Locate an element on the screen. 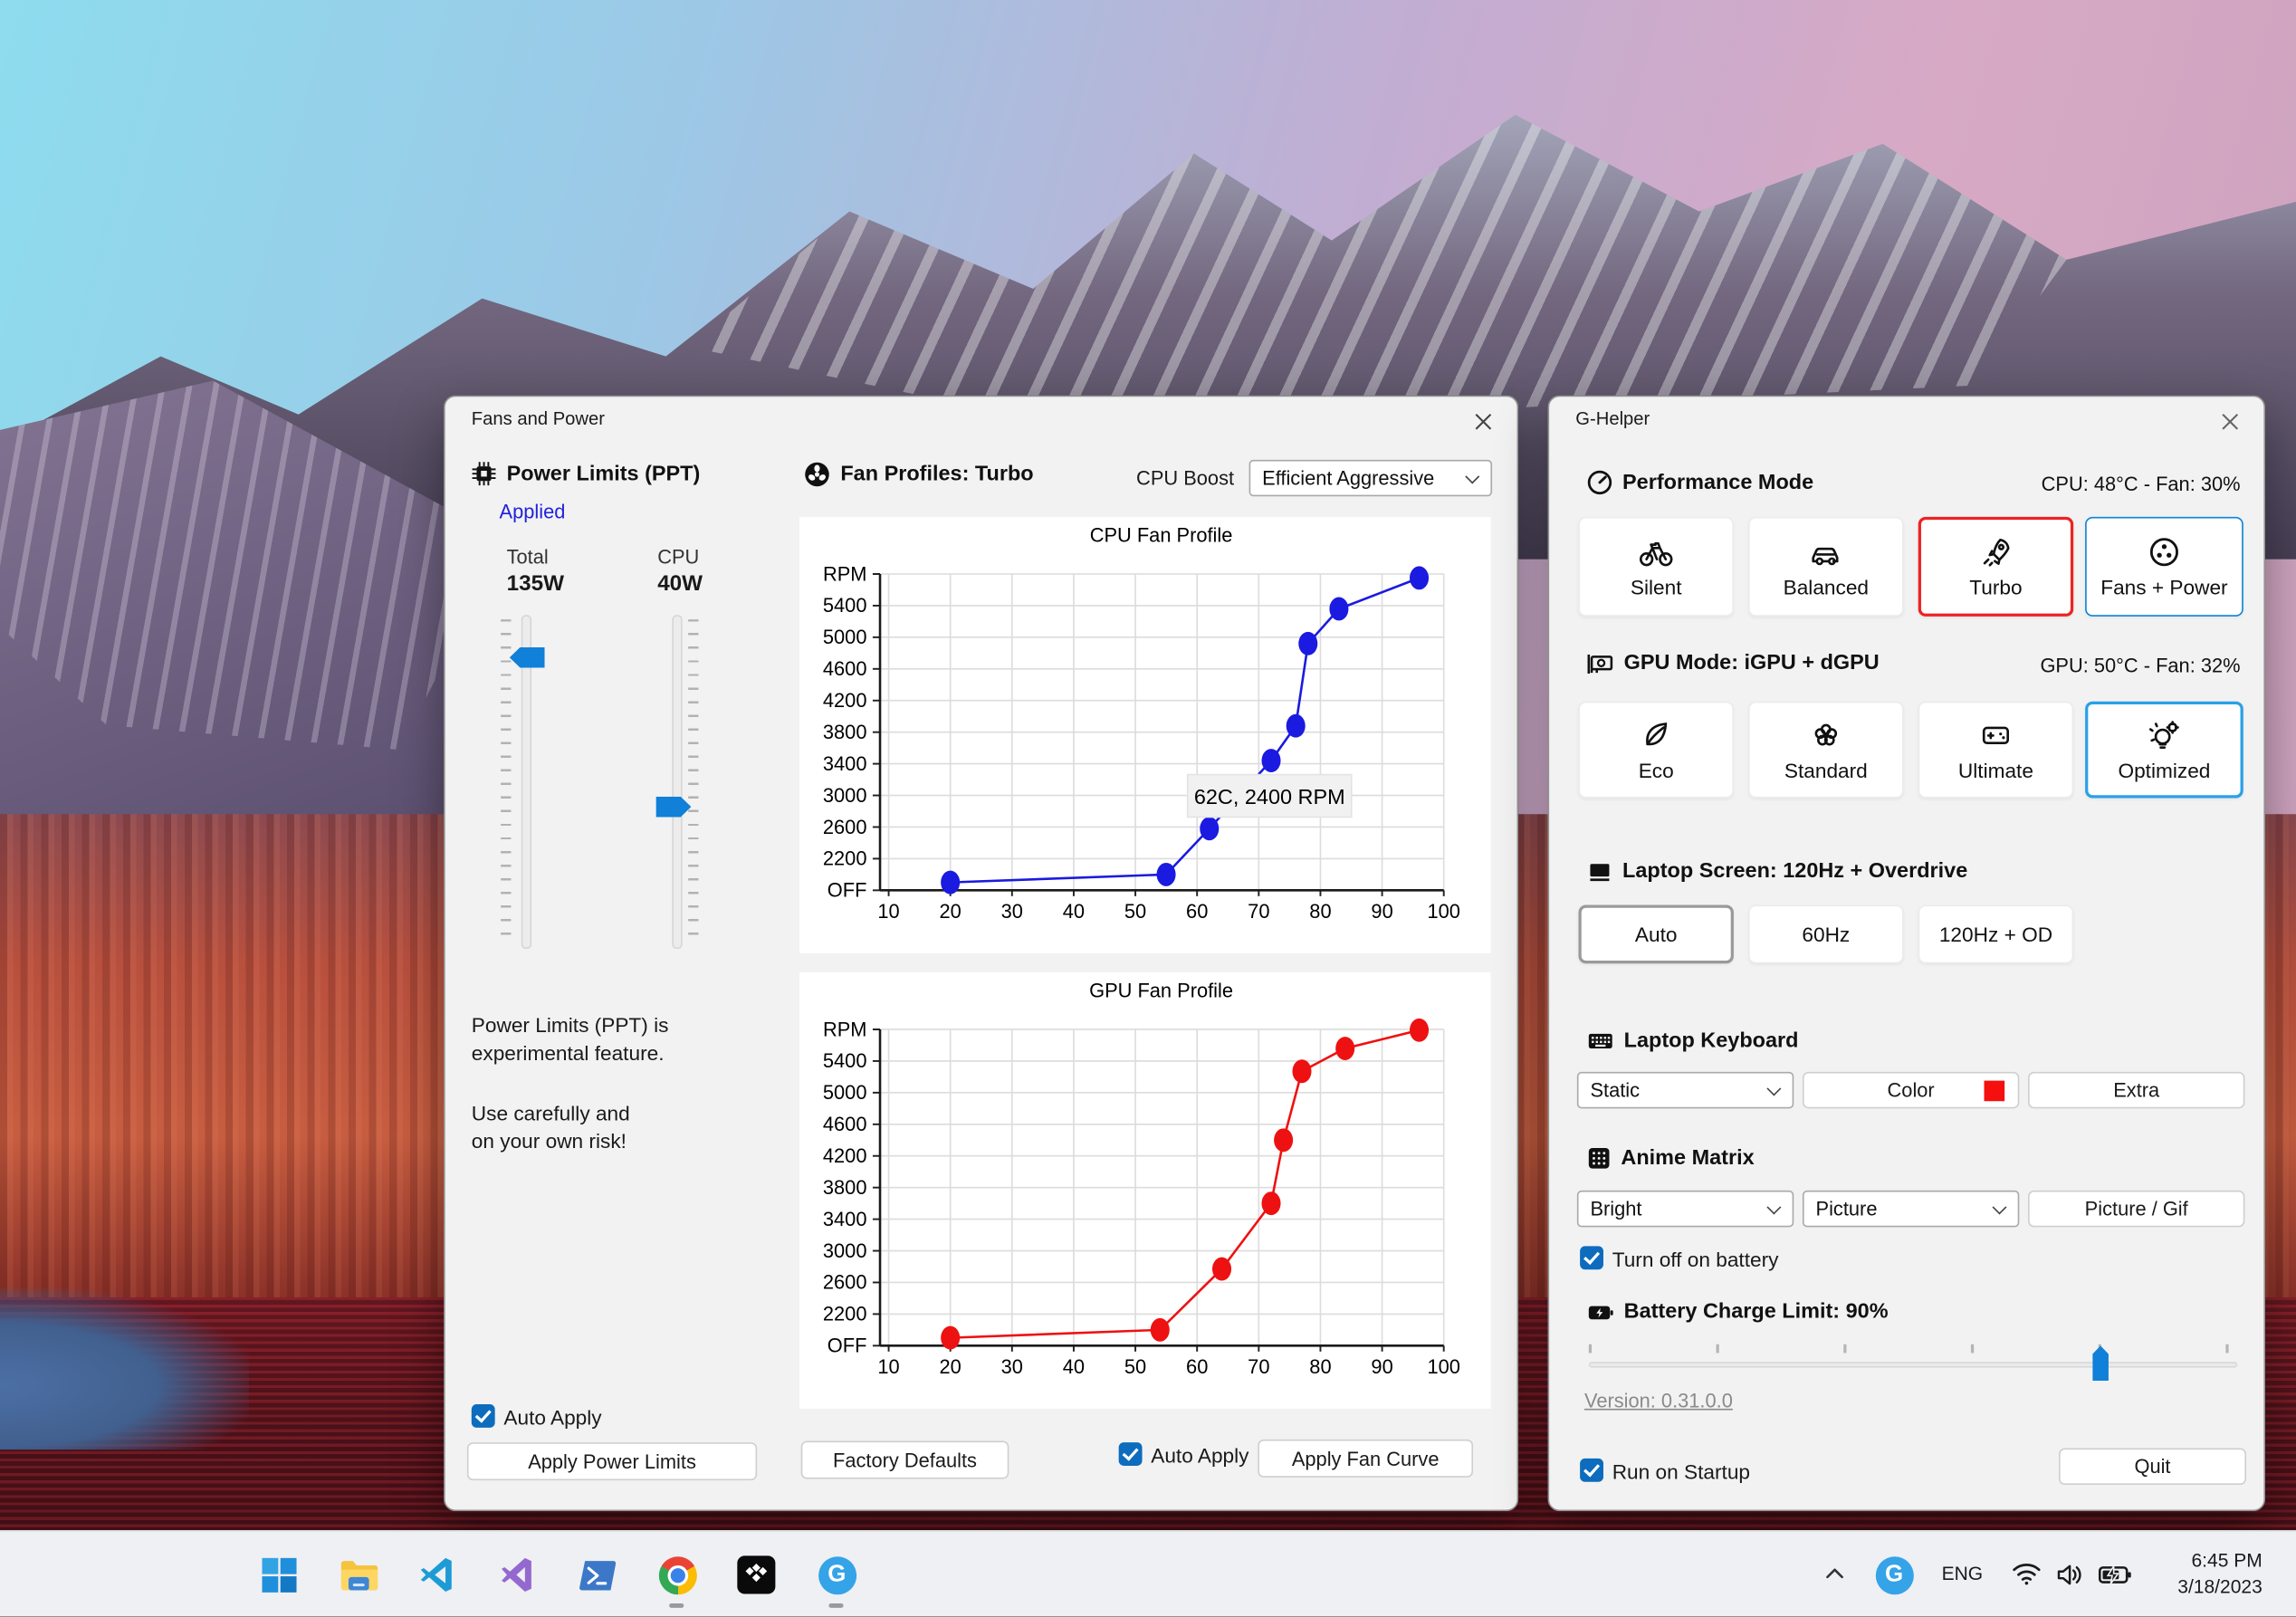  svg-text: 20 is located at coordinates (950, 1366).